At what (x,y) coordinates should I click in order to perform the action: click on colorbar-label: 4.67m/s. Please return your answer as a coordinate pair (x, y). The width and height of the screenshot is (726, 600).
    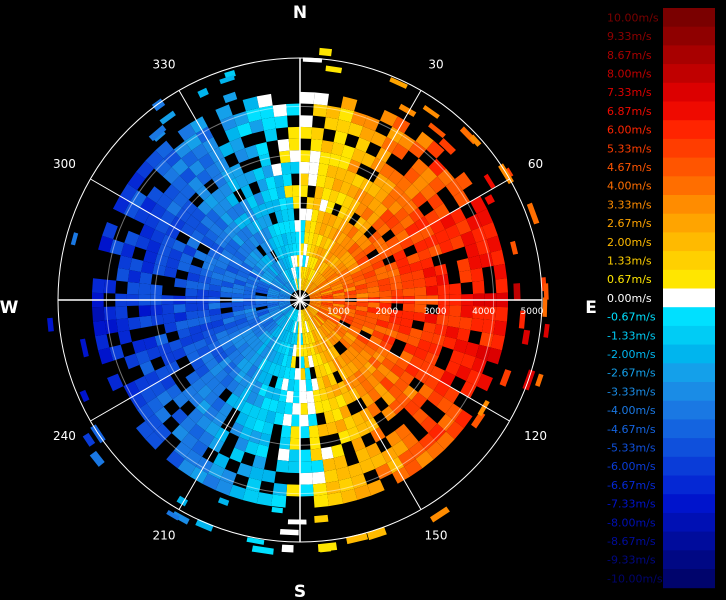
    Looking at the image, I should click on (629, 167).